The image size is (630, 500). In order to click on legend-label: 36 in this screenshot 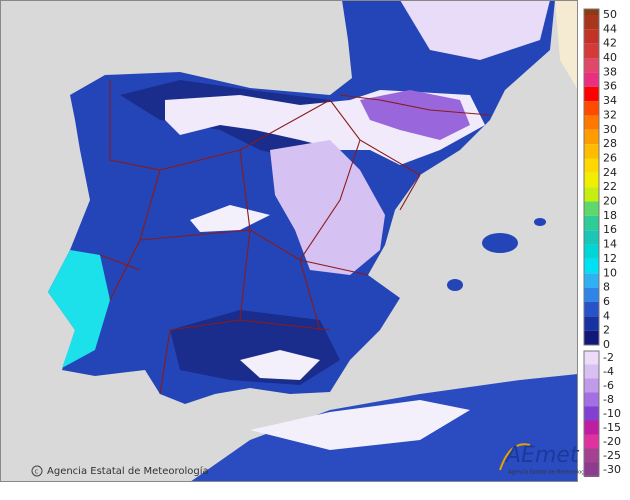, I will do `click(610, 86)`.